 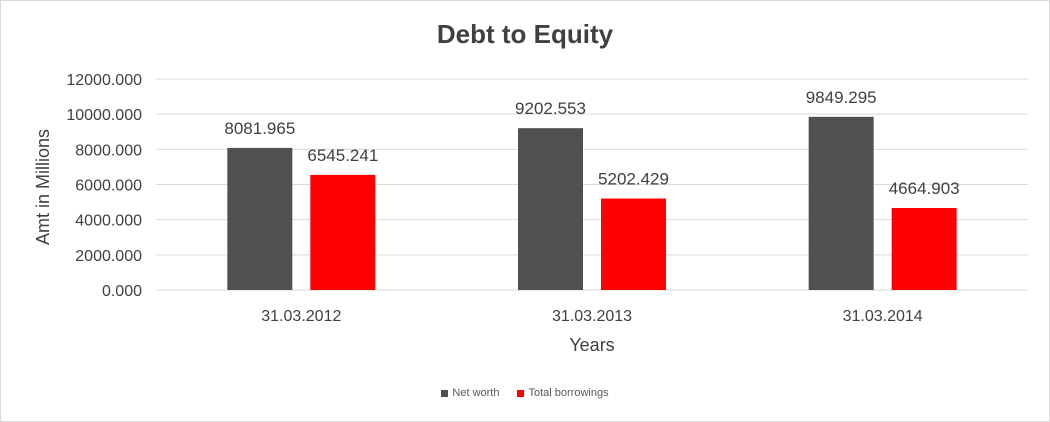 What do you see at coordinates (104, 115) in the screenshot?
I see `y-tick-label: 10000.000` at bounding box center [104, 115].